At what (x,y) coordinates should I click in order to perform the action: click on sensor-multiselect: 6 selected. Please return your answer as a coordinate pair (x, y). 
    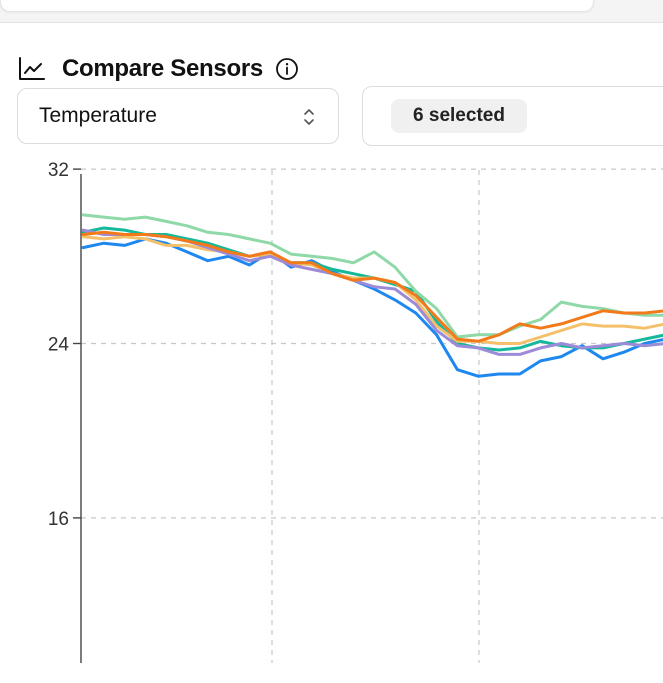
    Looking at the image, I should click on (512, 116).